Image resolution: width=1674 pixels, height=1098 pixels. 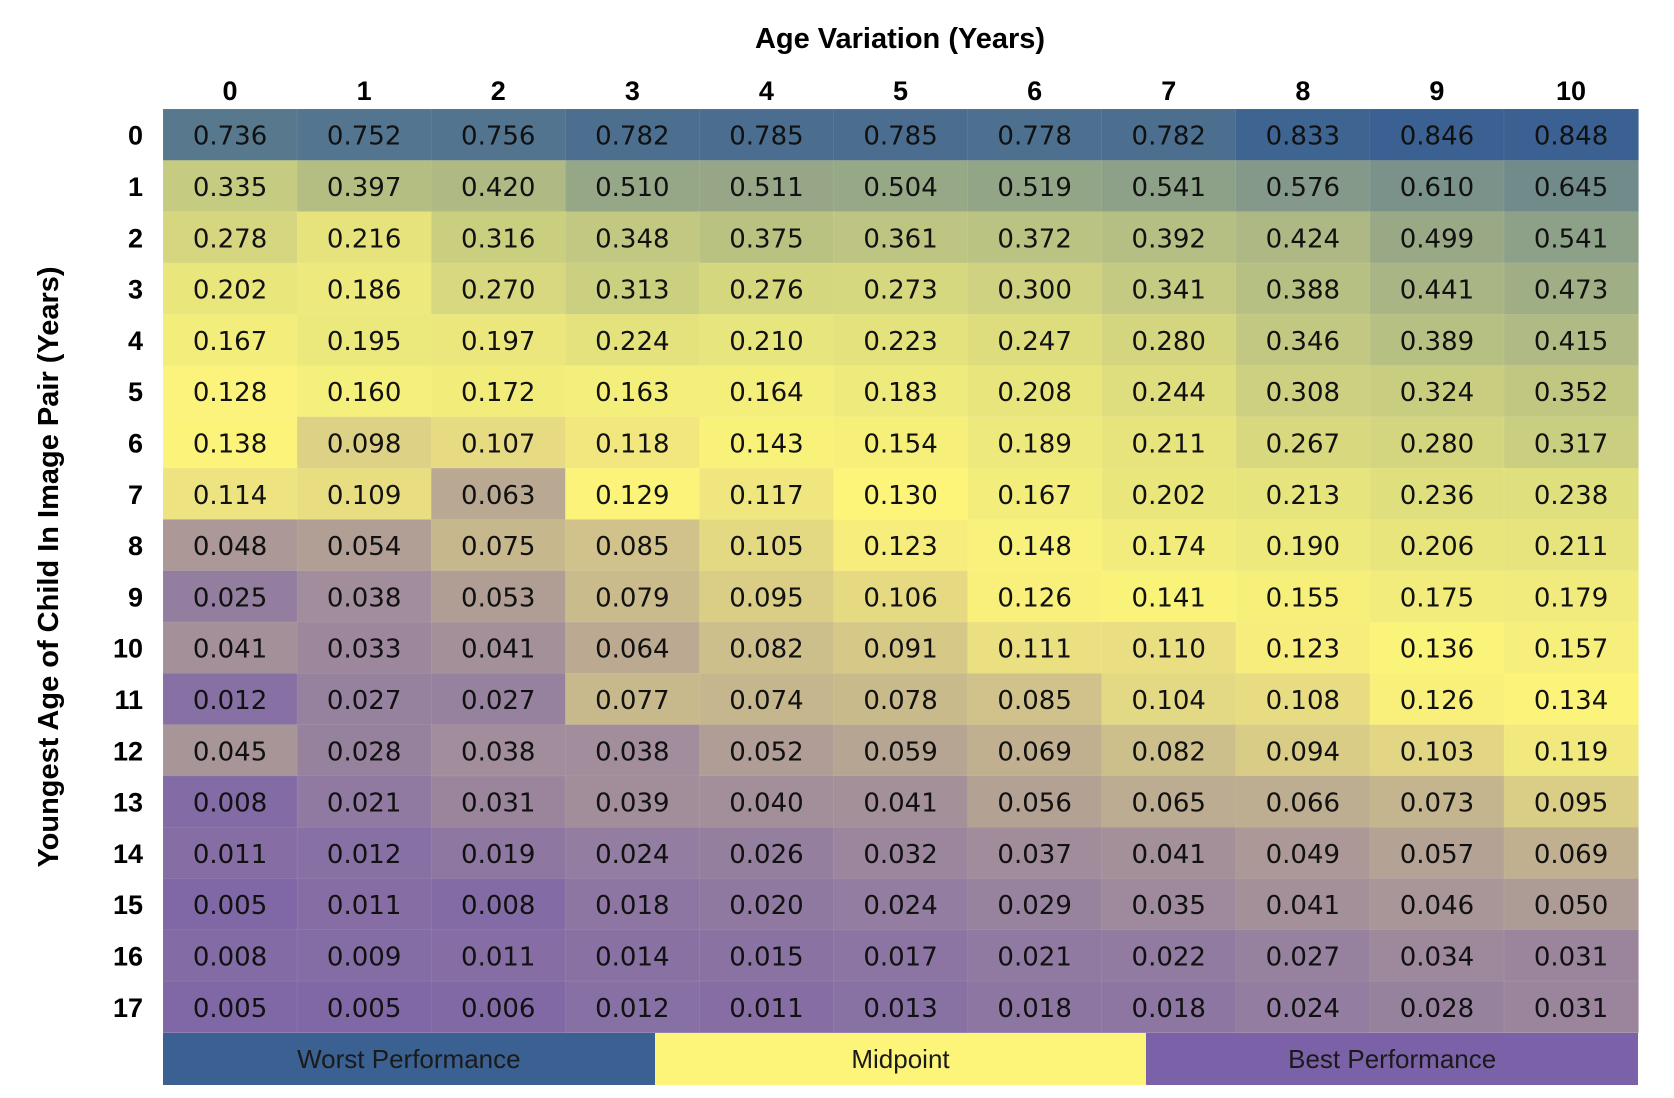 I want to click on heatmap-cell-label: 0.341, so click(x=1169, y=291).